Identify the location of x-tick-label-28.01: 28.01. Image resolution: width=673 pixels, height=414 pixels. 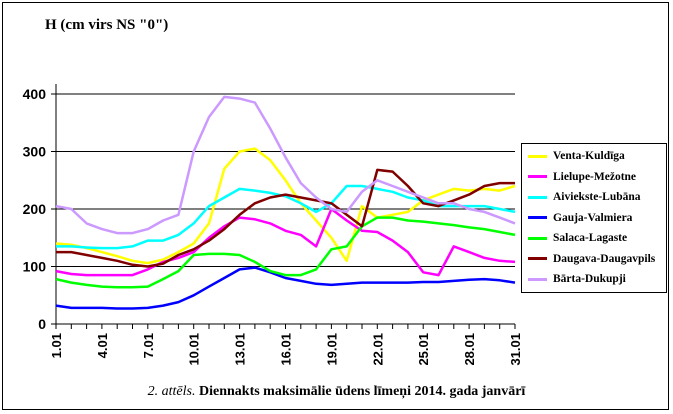
(469, 349).